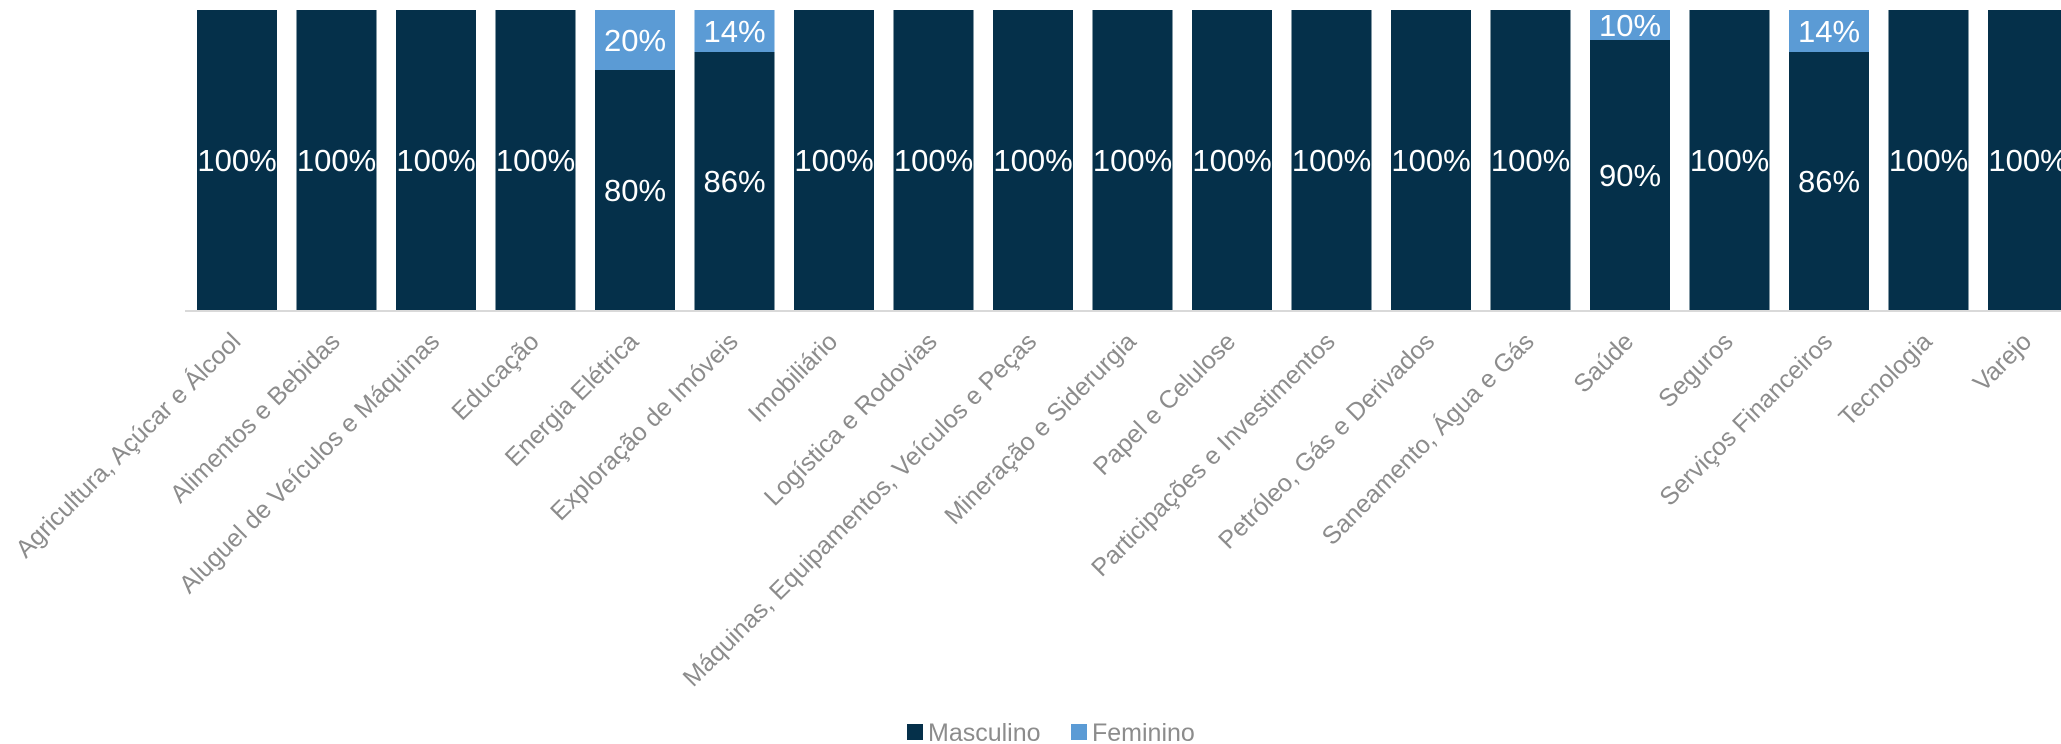 The image size is (2061, 744). I want to click on category-label-7: Imobiliário, so click(793, 377).